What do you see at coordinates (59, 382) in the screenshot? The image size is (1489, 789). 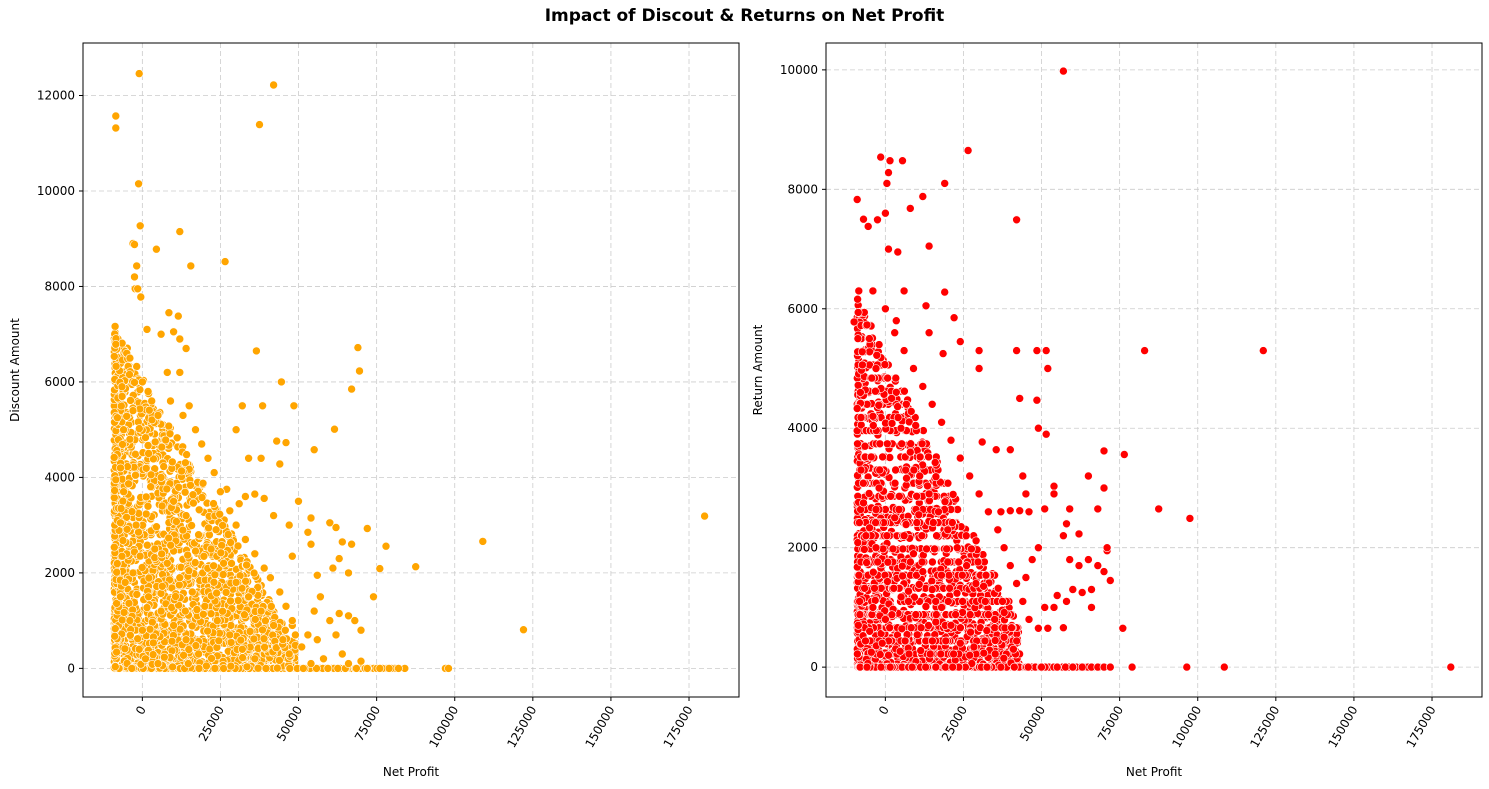 I see `y-tick-label: 6000` at bounding box center [59, 382].